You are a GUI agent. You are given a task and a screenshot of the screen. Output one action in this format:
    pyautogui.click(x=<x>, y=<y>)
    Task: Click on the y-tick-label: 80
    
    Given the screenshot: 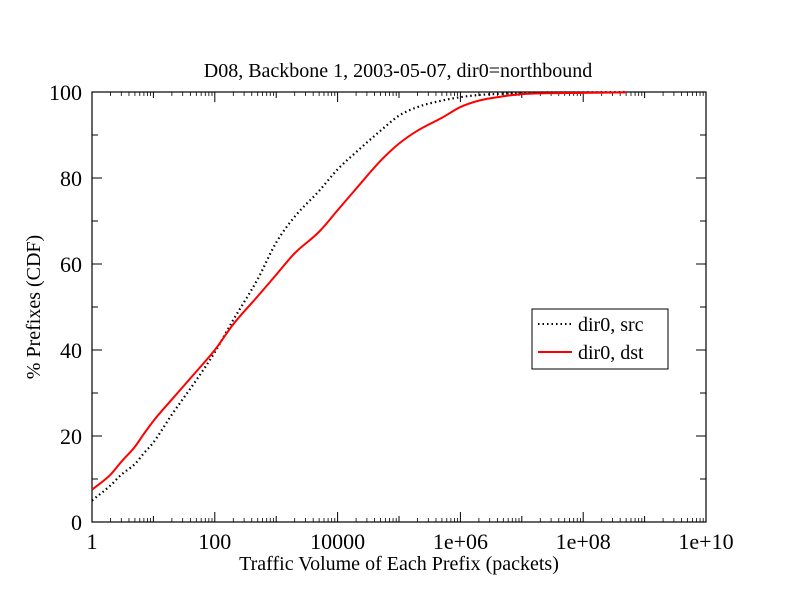 What is the action you would take?
    pyautogui.click(x=71, y=178)
    